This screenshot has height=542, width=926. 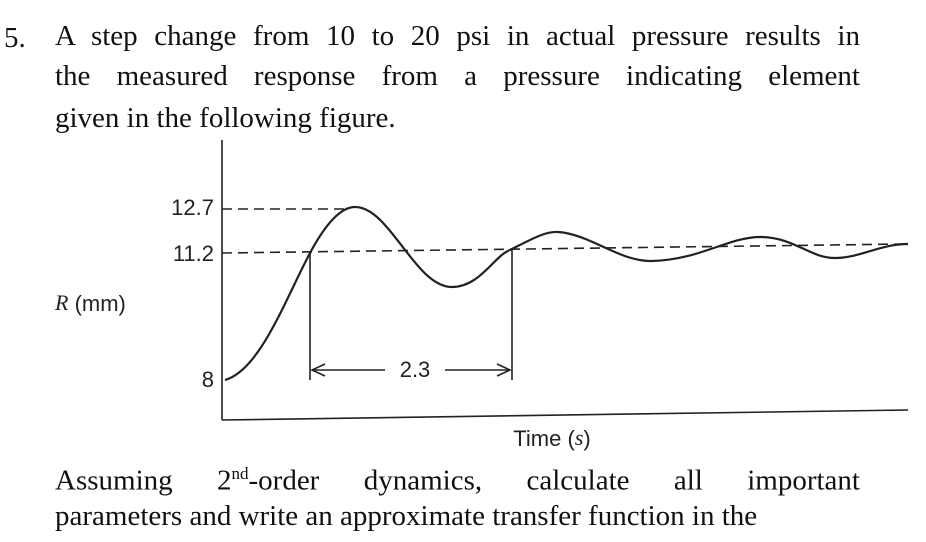 I want to click on y-tick-label: 12.7, so click(x=192, y=207).